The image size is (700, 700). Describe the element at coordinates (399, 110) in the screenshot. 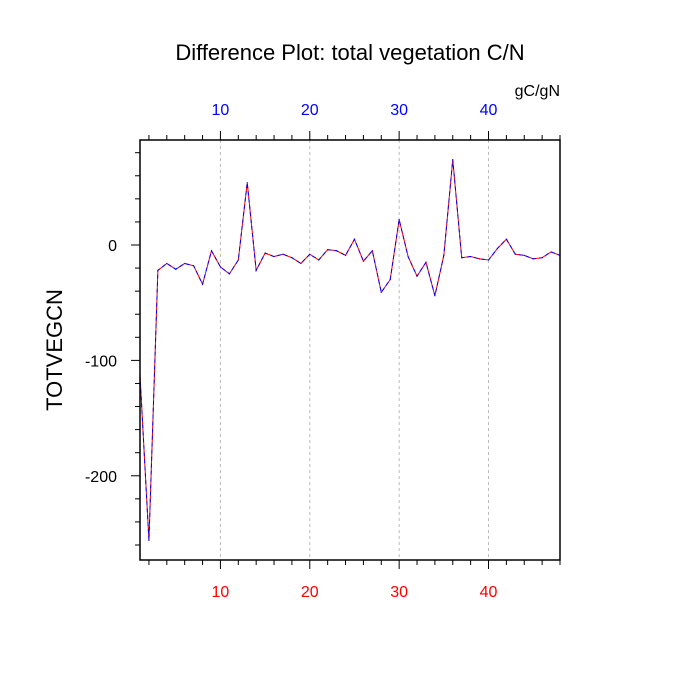

I see `x-tick-label-top-30: 30` at that location.